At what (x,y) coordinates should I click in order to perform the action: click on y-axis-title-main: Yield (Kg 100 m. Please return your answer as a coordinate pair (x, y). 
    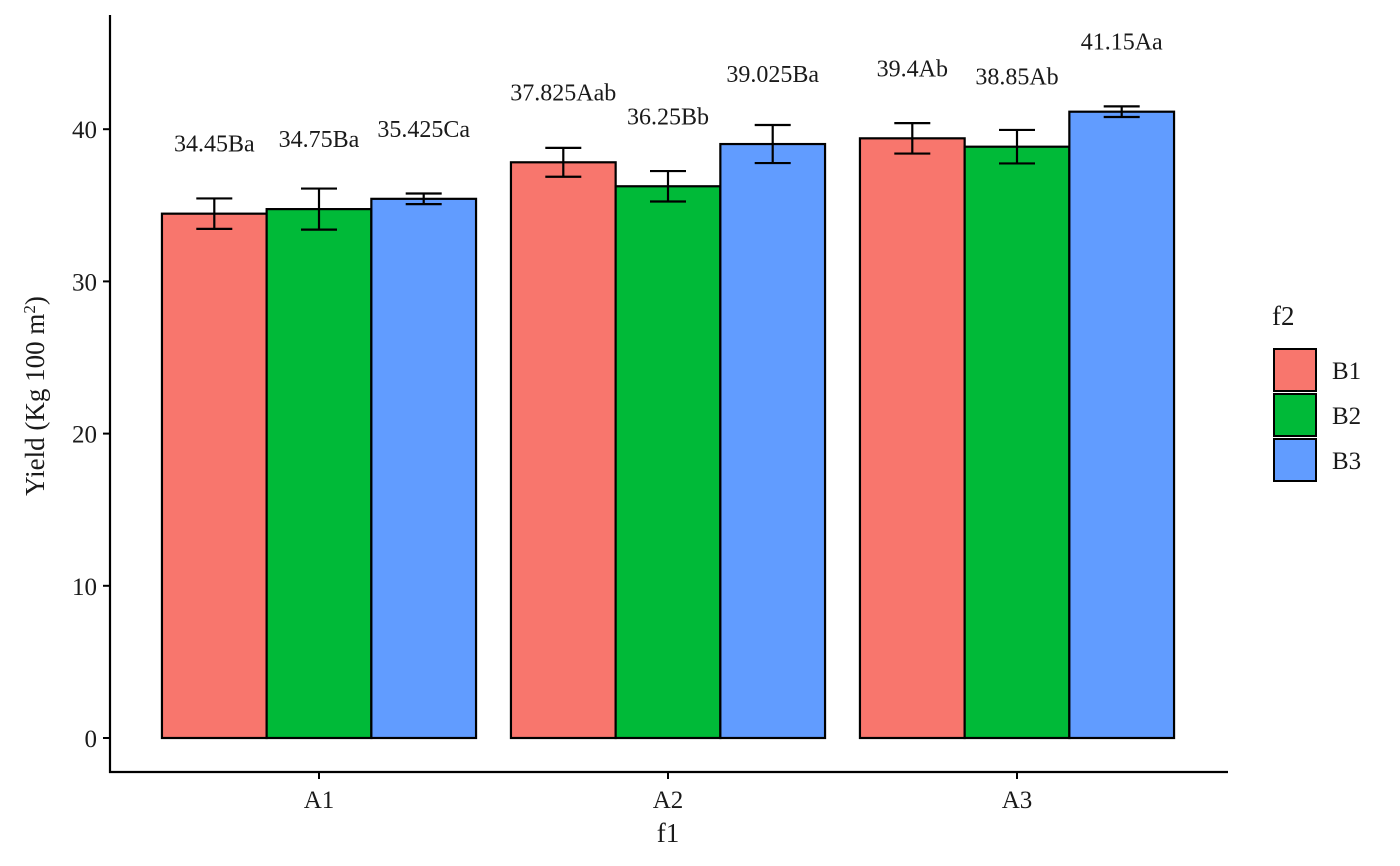
    Looking at the image, I should click on (35, 405).